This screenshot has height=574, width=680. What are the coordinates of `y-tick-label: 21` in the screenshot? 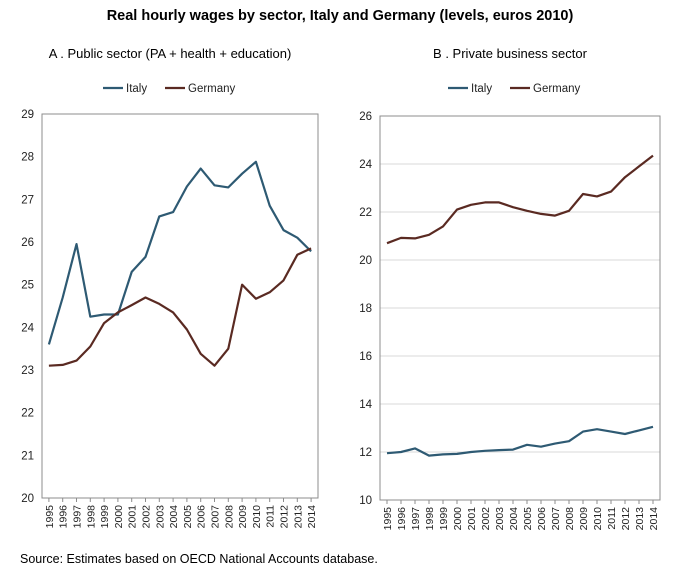 It's located at (27, 456).